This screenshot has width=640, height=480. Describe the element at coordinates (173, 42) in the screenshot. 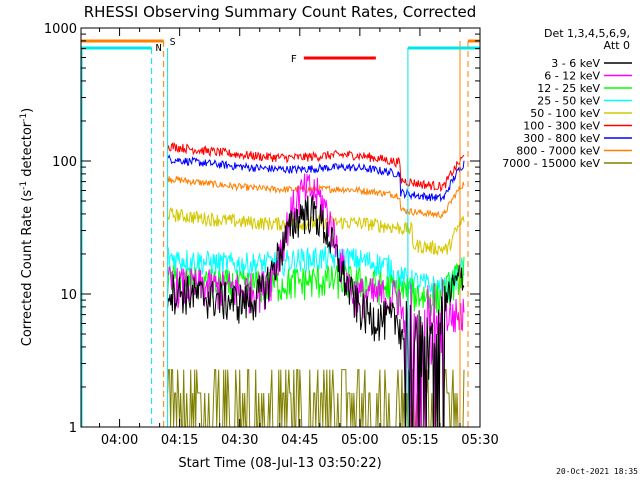

I see `flag-s-label: S` at that location.